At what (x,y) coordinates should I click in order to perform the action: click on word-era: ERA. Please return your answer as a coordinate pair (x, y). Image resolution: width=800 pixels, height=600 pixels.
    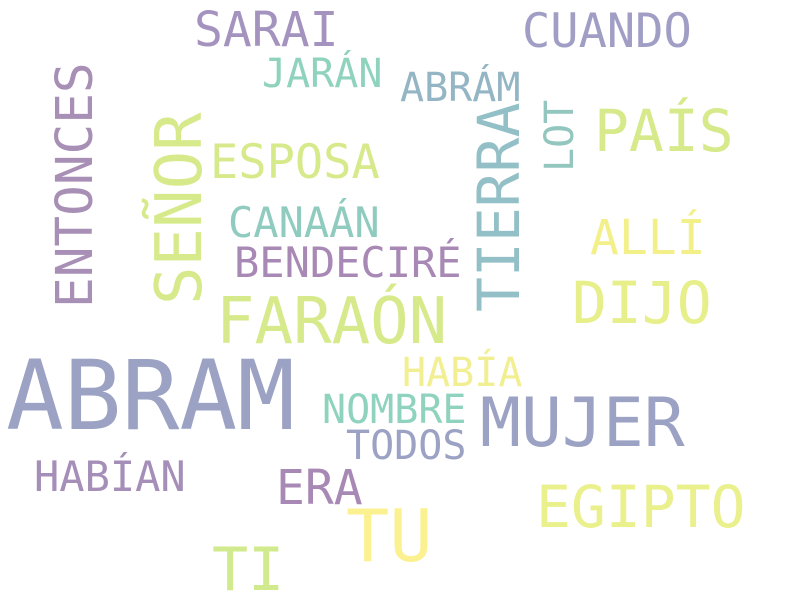
    Looking at the image, I should click on (319, 488).